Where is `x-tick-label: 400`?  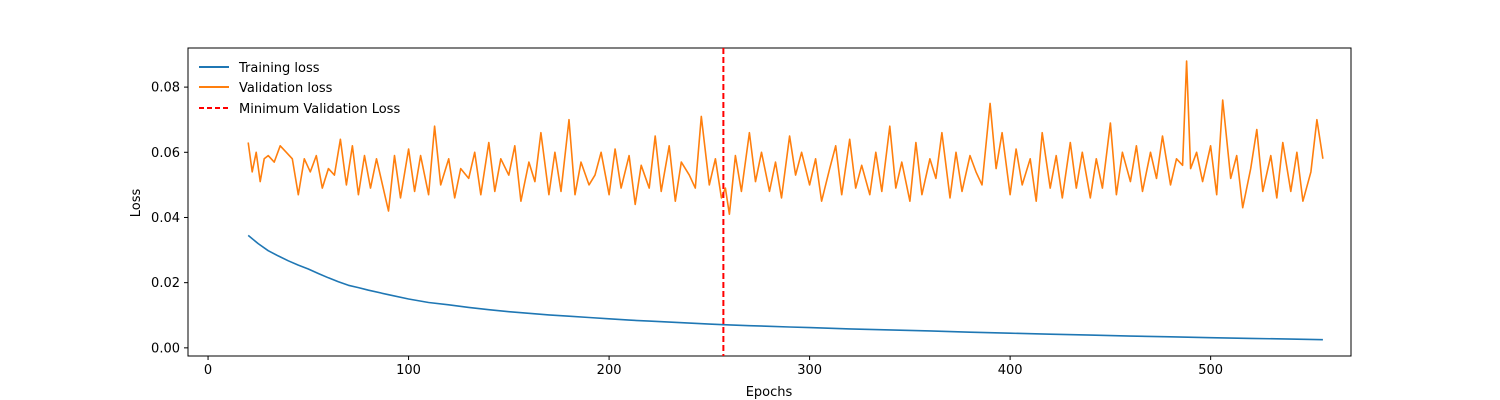 x-tick-label: 400 is located at coordinates (1010, 370).